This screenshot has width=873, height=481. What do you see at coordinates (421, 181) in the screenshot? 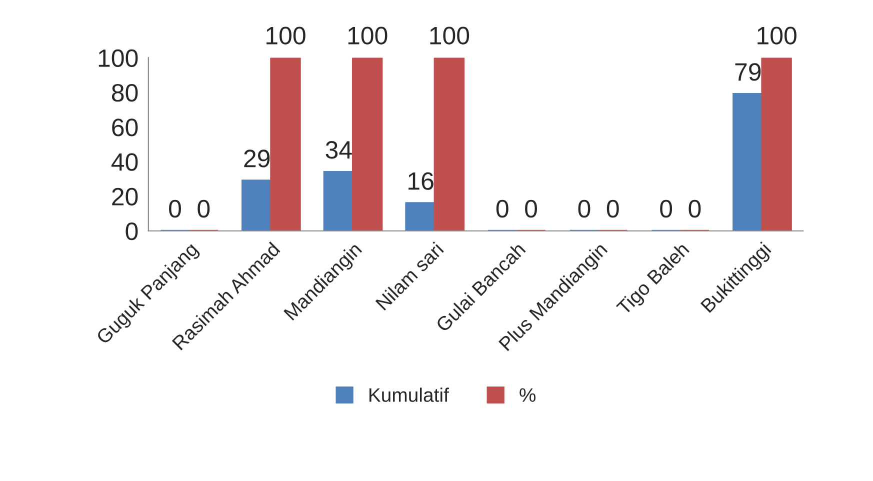
I see `data-label: 16` at bounding box center [421, 181].